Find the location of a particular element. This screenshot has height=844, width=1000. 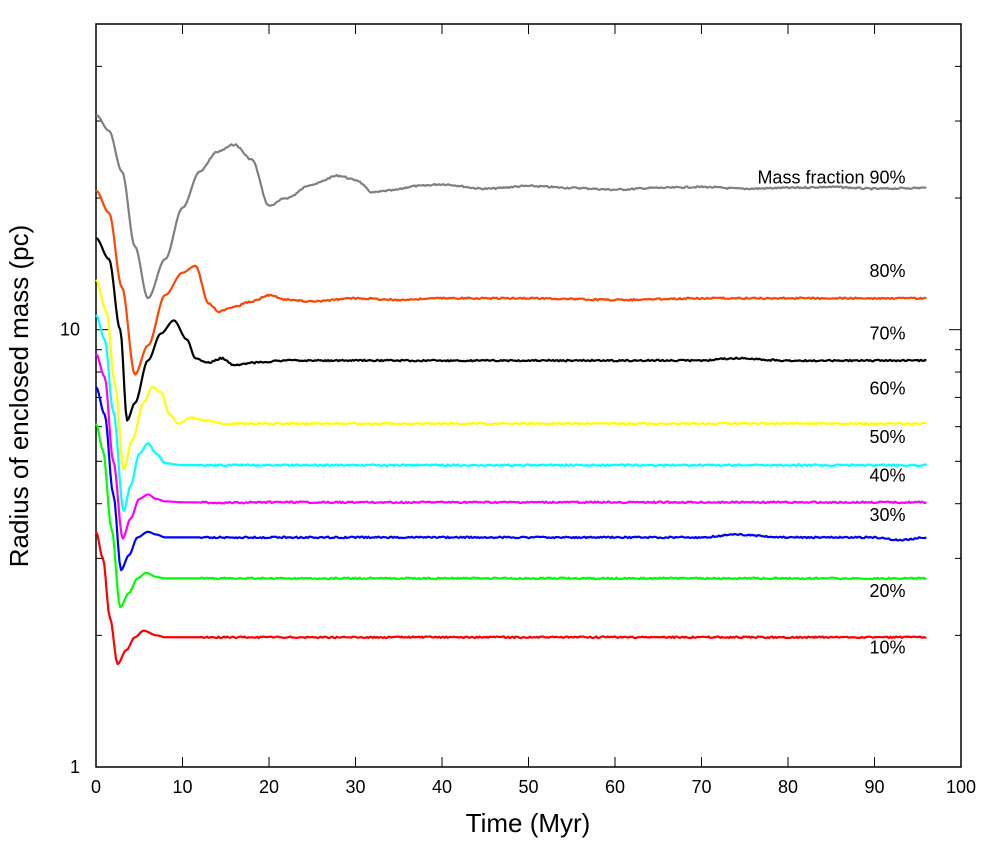

series-label: 10% is located at coordinates (887, 647).